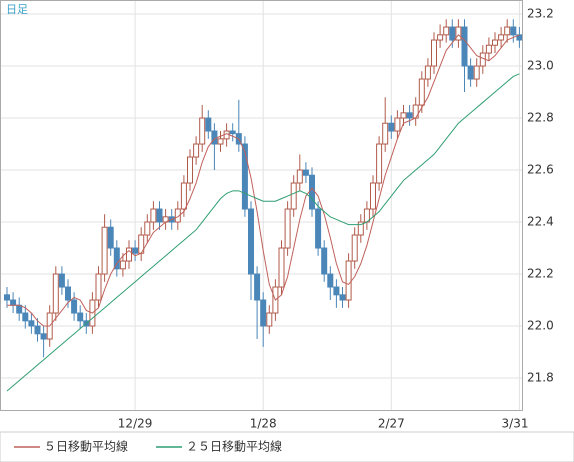 This screenshot has height=462, width=574. I want to click on x-tick-label: 2/27, so click(391, 424).